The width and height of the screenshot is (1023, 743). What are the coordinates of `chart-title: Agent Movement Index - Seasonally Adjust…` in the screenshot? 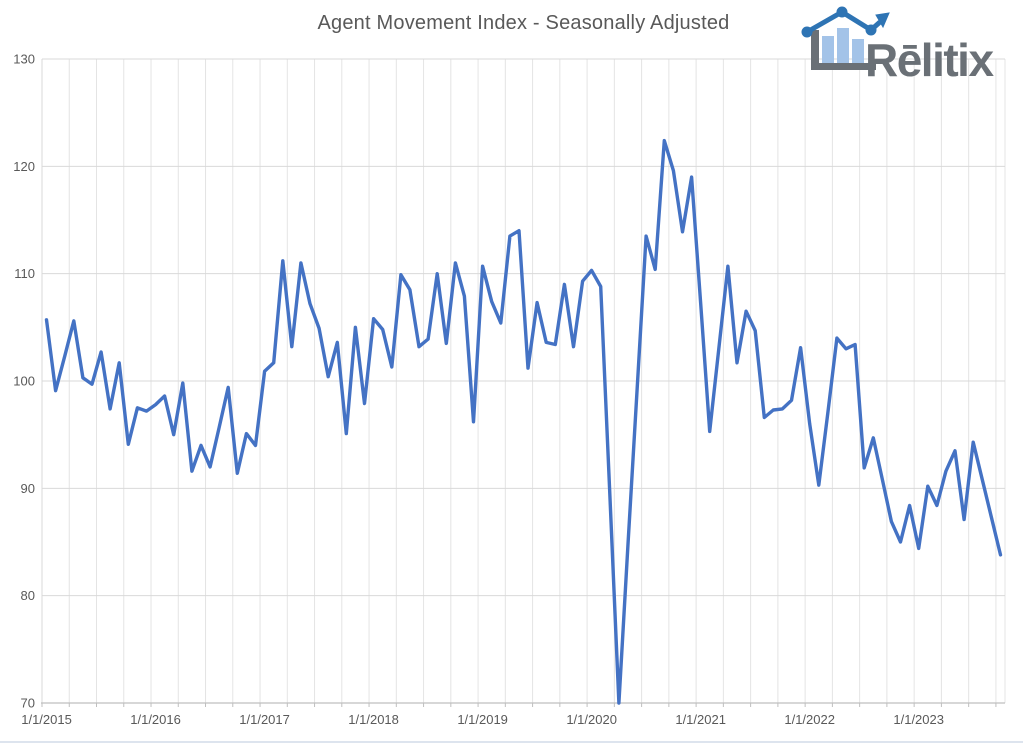 It's located at (523, 23).